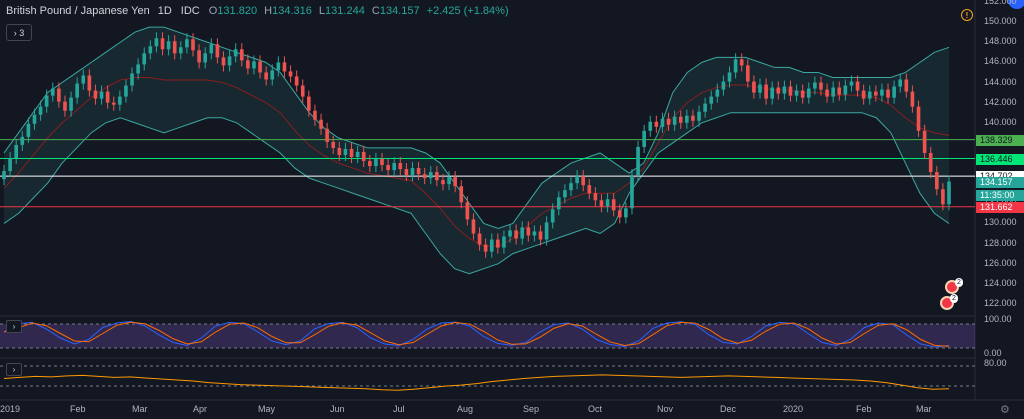 The height and width of the screenshot is (419, 1024). Describe the element at coordinates (292, 11) in the screenshot. I see `high-value: 134.316` at that location.